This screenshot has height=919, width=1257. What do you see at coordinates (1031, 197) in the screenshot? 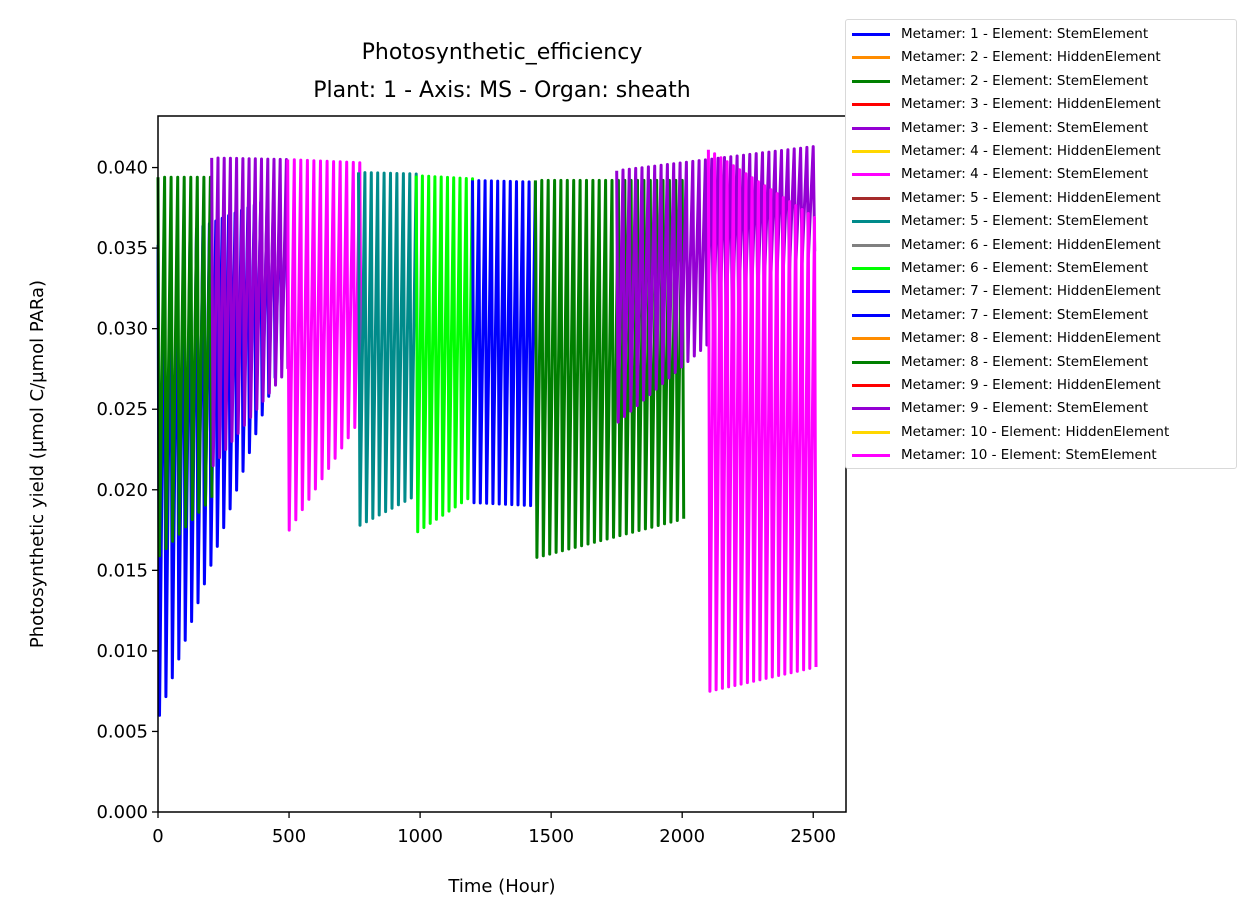
I see `legend-label: Metamer: 5 - Element: HiddenElement` at bounding box center [1031, 197].